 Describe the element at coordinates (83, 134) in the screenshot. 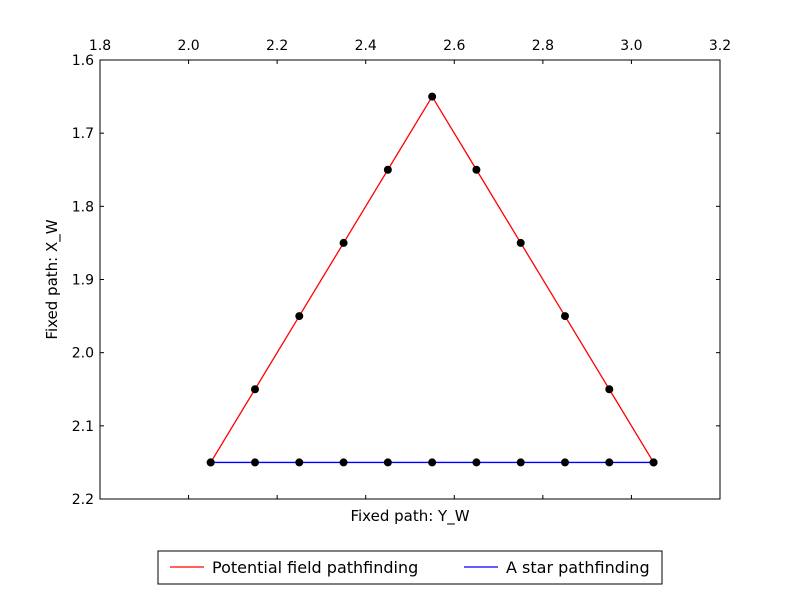

I see `y-tick-label-1: 1.7` at that location.